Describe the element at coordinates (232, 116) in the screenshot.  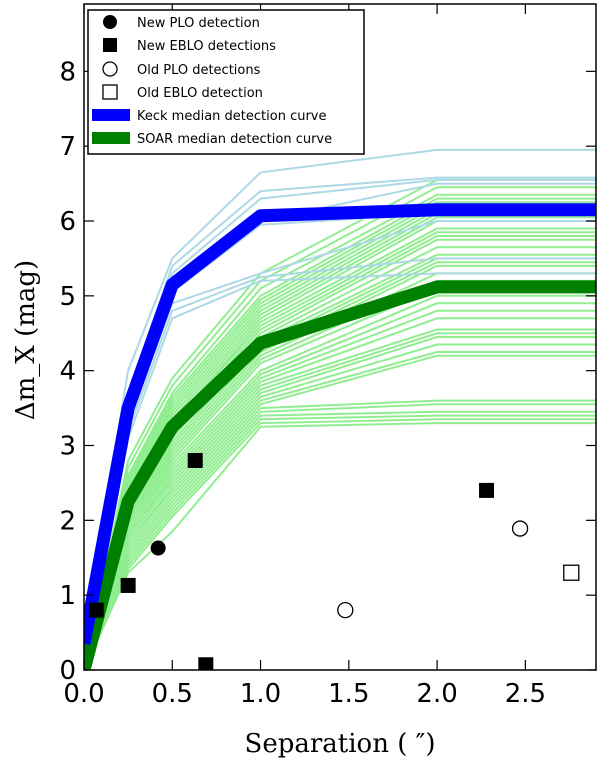
I see `legend-label-keck: Keck median detection curve` at that location.